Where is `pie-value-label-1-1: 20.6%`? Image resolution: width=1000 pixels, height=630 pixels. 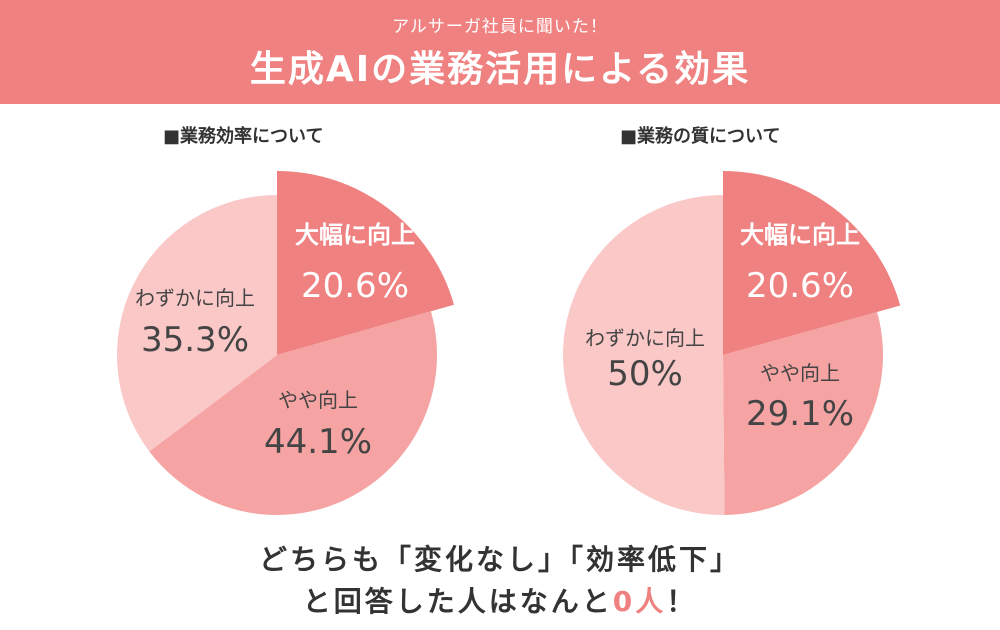
pie-value-label-1-1: 20.6% is located at coordinates (355, 286).